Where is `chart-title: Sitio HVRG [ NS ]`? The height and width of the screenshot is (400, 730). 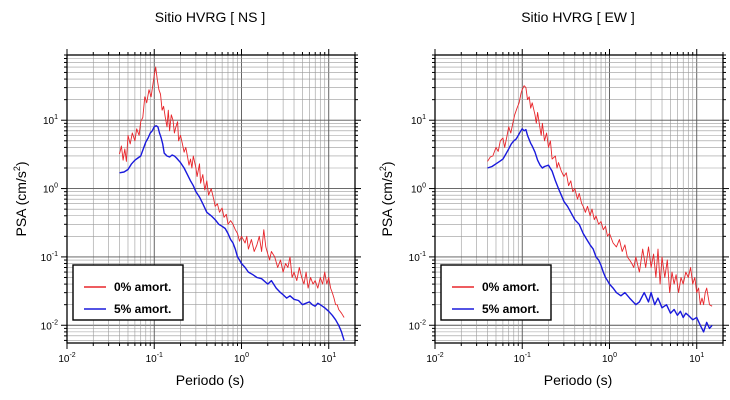
chart-title: Sitio HVRG [ NS ] is located at coordinates (210, 17).